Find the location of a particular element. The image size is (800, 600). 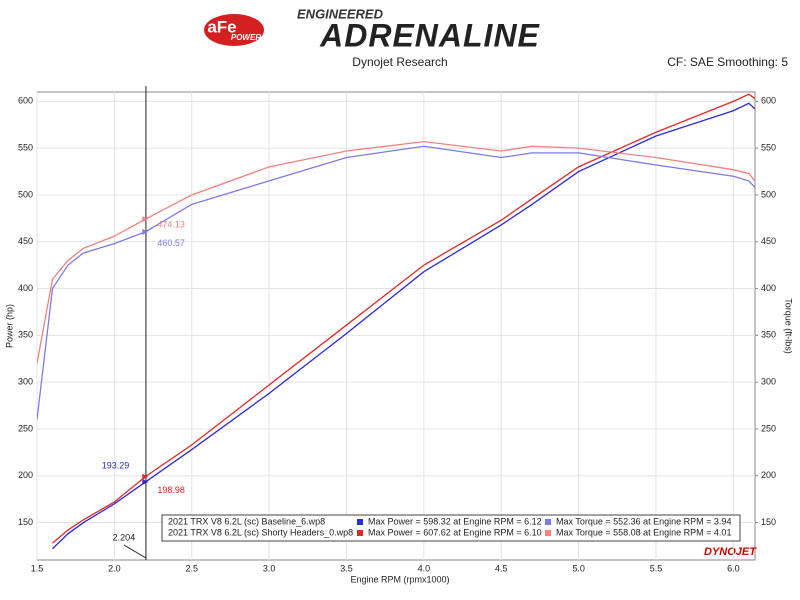

kicker: ENGINEERED is located at coordinates (340, 13).